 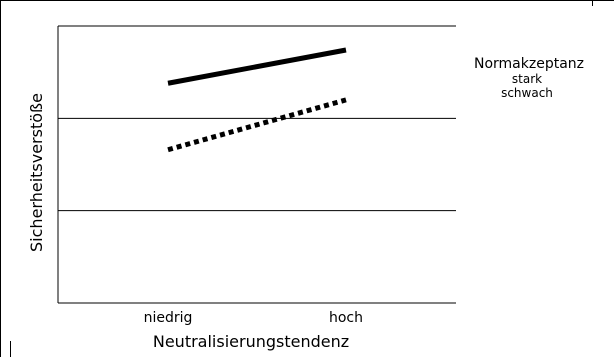 I want to click on legend-title: Normakzeptanz, so click(x=529, y=64).